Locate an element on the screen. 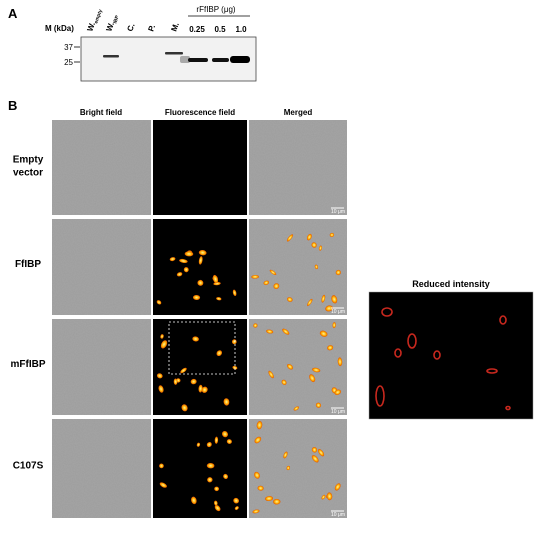 The image size is (541, 533). lane-label: M. is located at coordinates (174, 26).